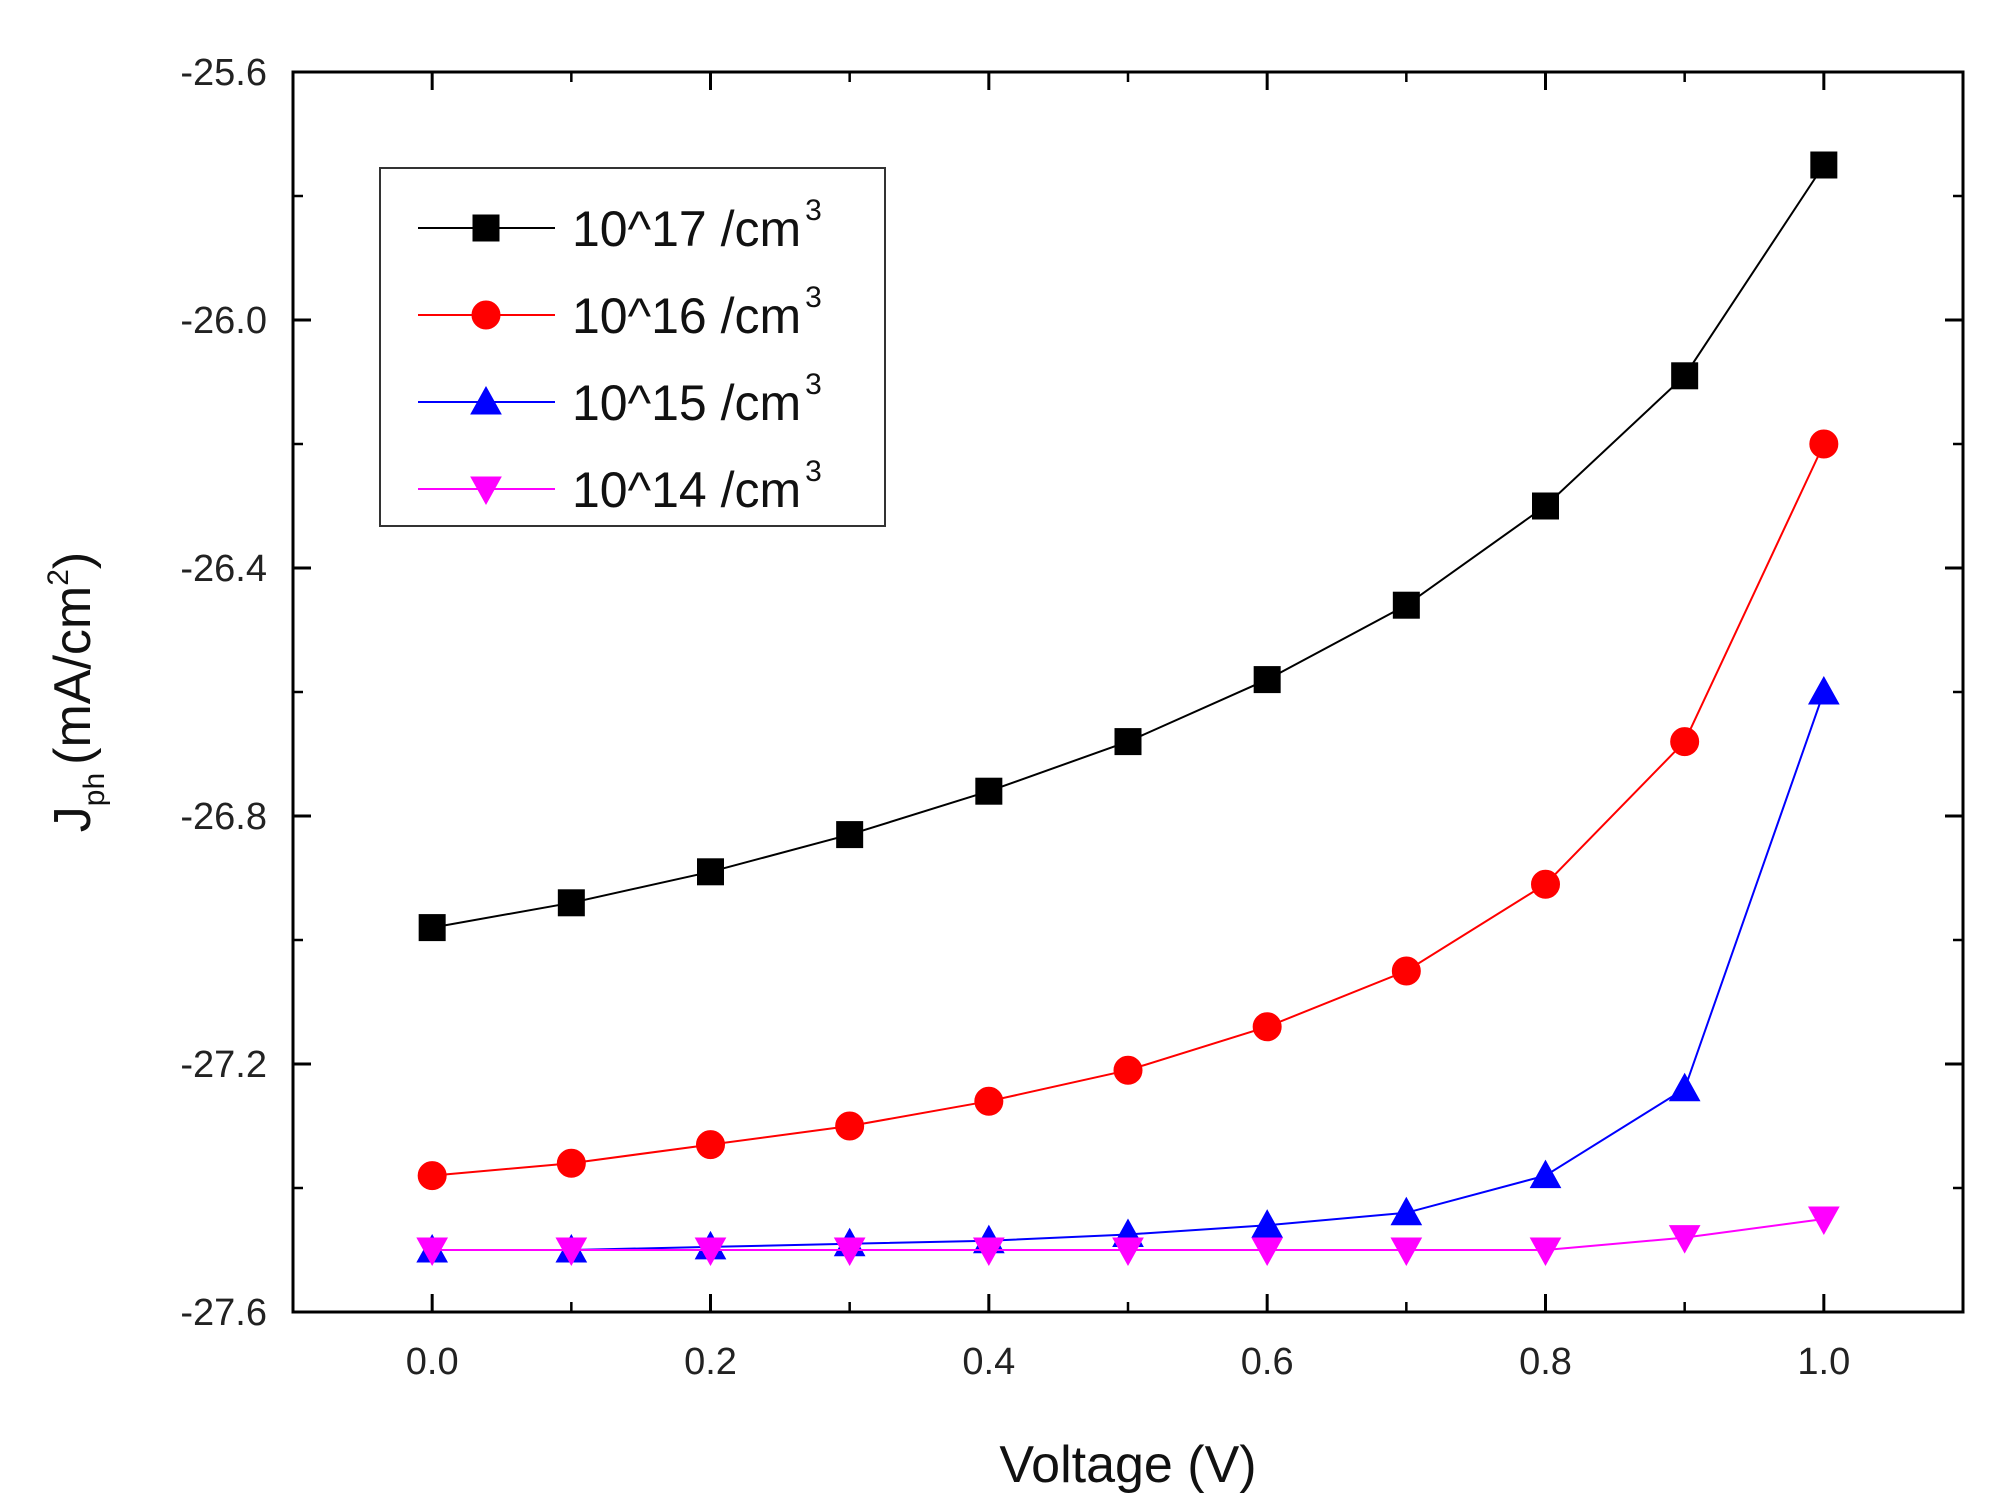 Image resolution: width=1998 pixels, height=1507 pixels. I want to click on x-tick-label: 0.2, so click(710, 1362).